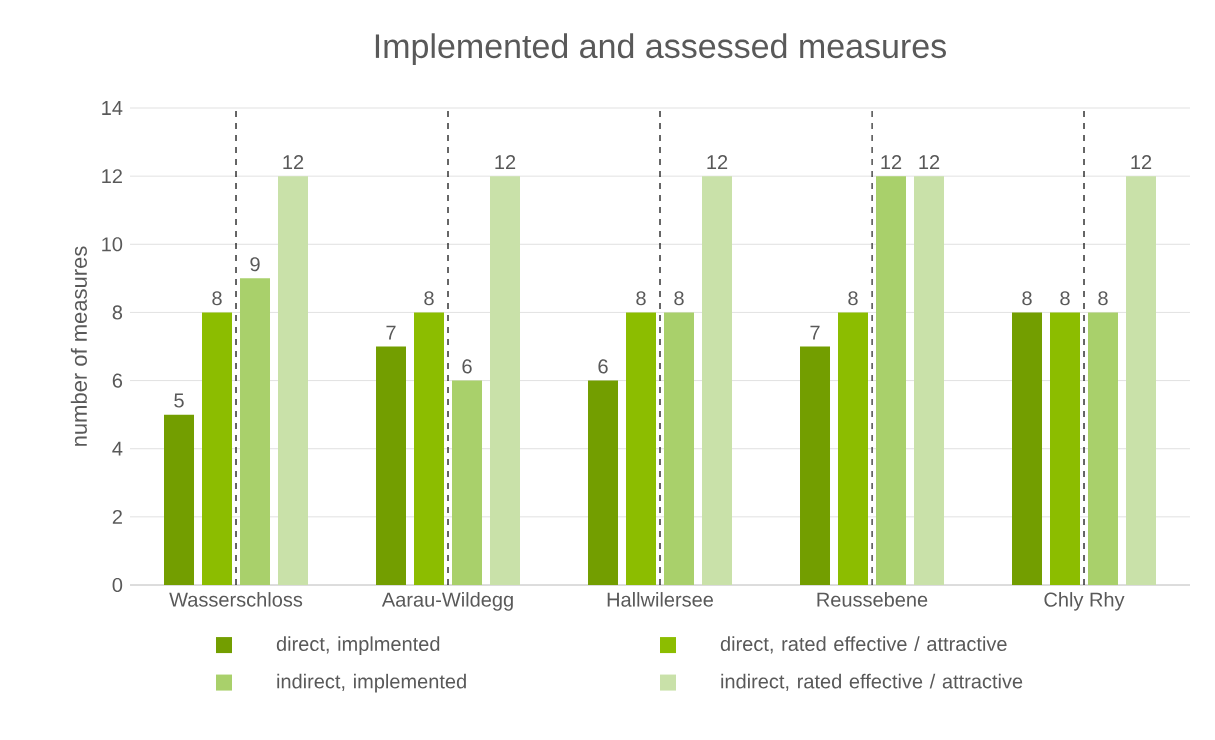  I want to click on data-label: 9, so click(255, 264).